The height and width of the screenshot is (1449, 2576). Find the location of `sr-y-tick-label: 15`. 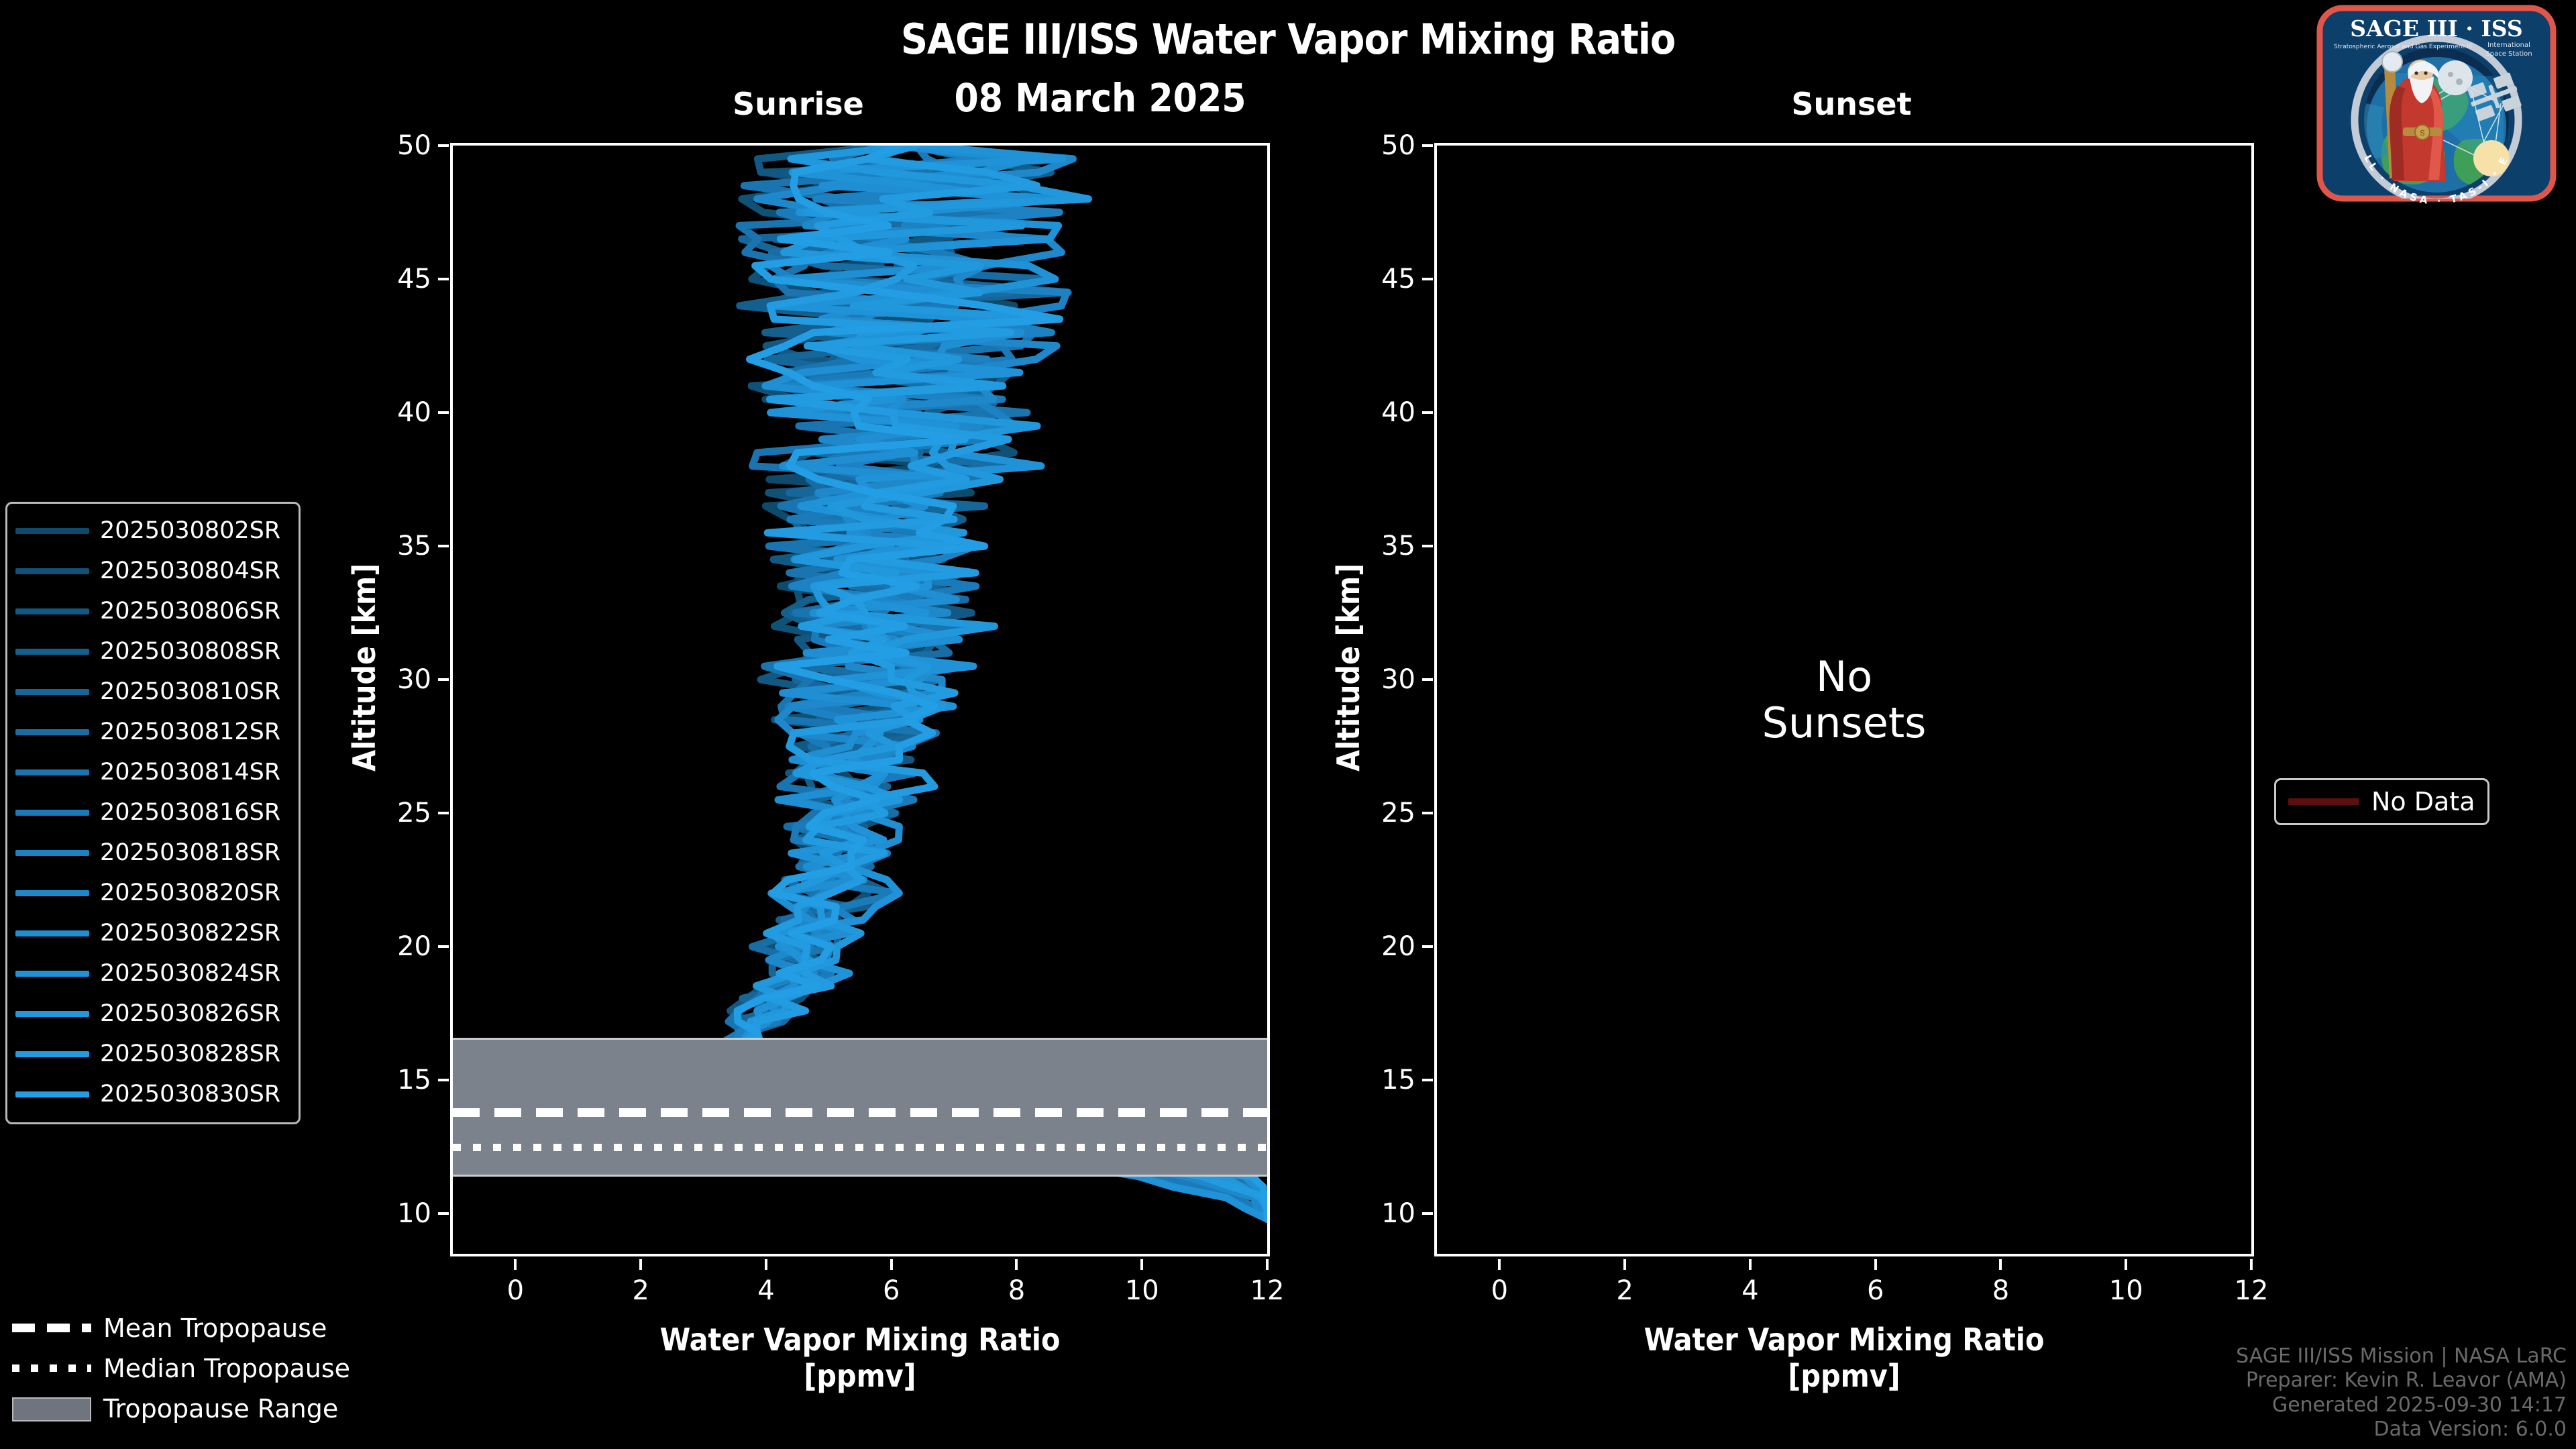

sr-y-tick-label: 15 is located at coordinates (414, 1080).